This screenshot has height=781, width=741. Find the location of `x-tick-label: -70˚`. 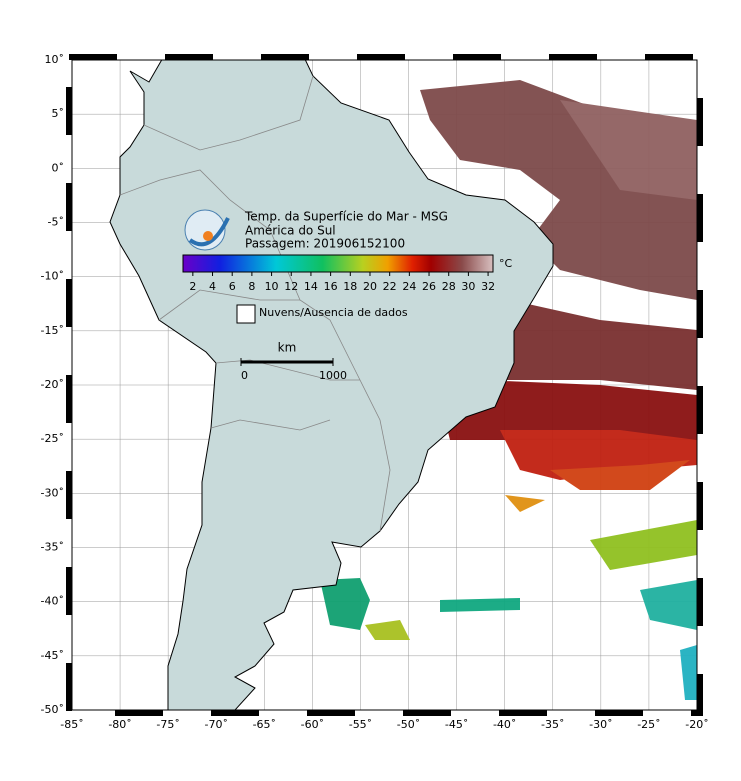

x-tick-label: -70˚ is located at coordinates (215, 724).